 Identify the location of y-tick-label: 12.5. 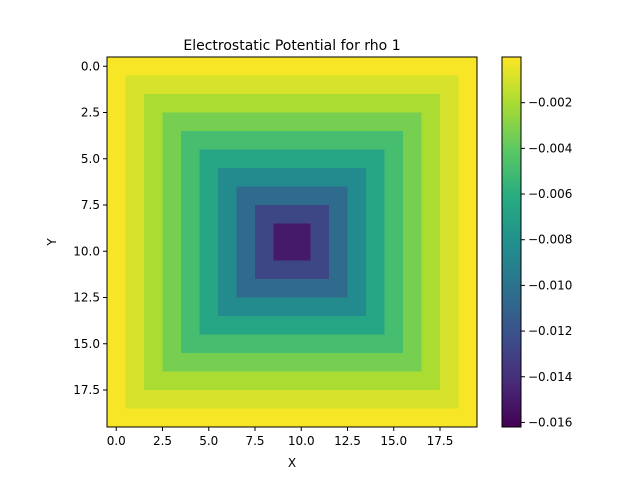
(86, 298).